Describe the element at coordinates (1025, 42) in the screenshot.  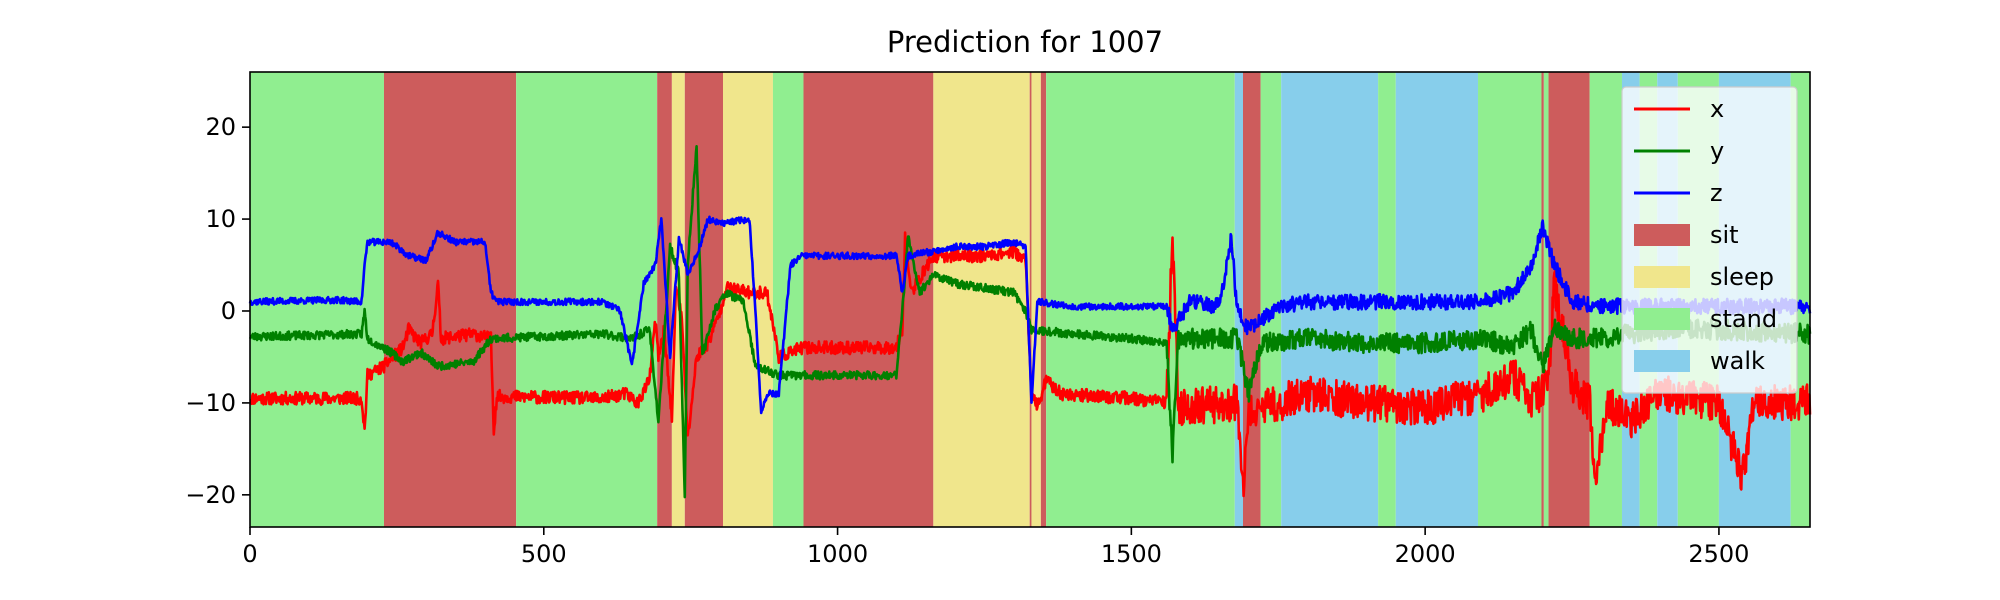
I see `chart-title: Prediction for 1007` at that location.